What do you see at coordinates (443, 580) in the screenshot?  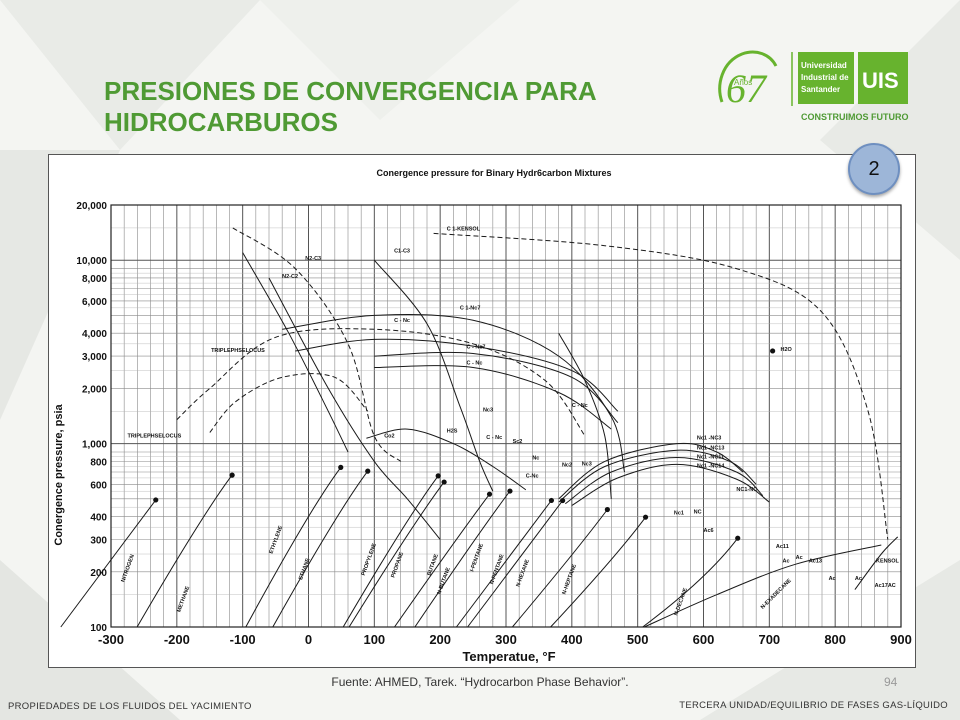 I see `chart-annotation: N-BUTANE` at bounding box center [443, 580].